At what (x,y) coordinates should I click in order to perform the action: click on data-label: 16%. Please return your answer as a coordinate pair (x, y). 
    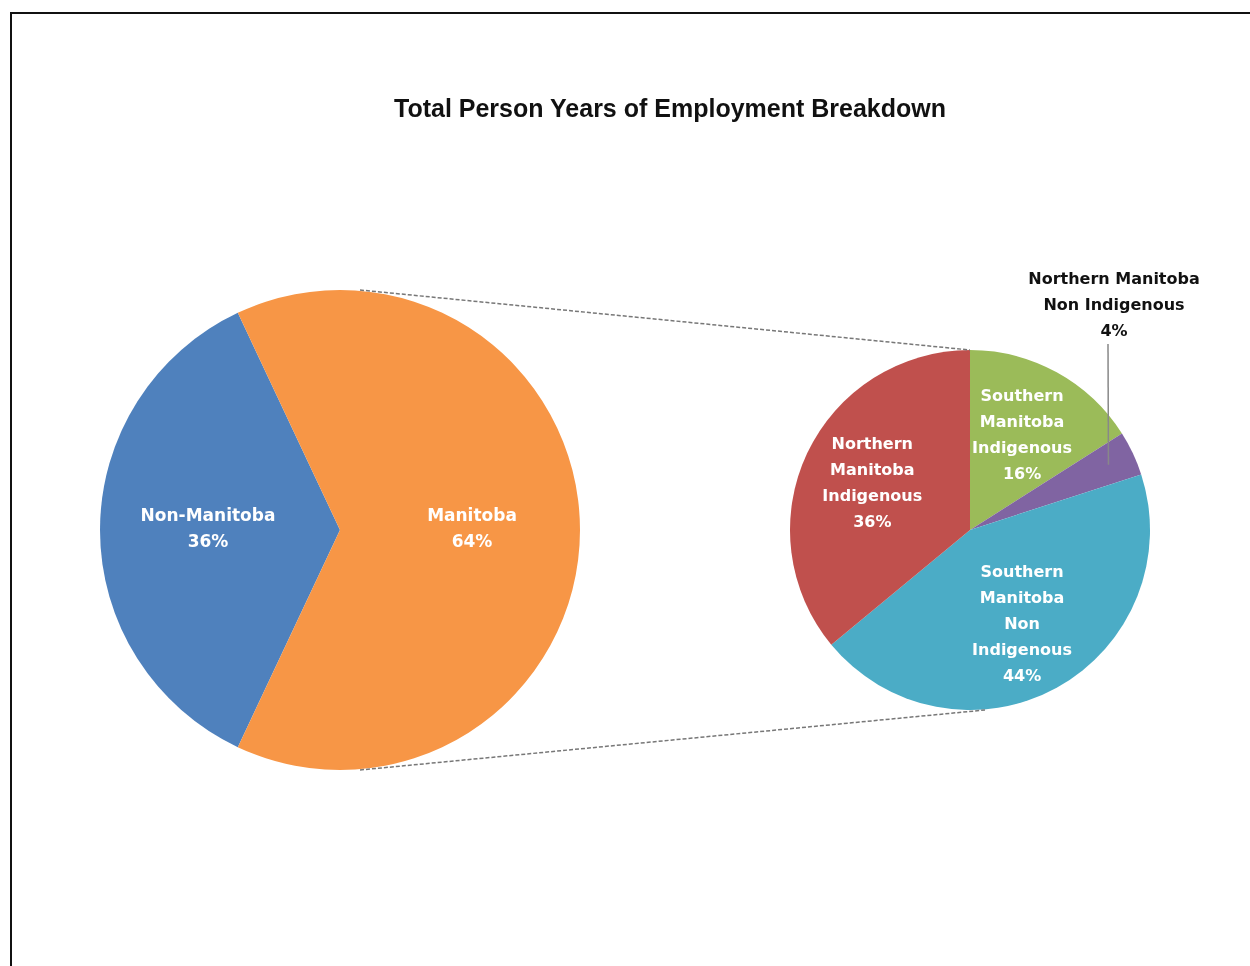
    Looking at the image, I should click on (1022, 473).